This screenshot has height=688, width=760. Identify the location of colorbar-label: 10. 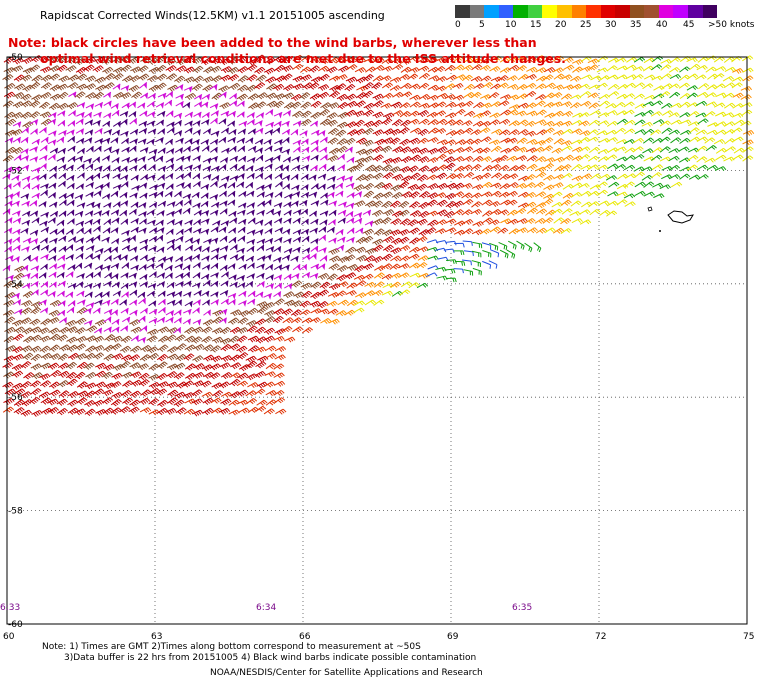
(511, 25).